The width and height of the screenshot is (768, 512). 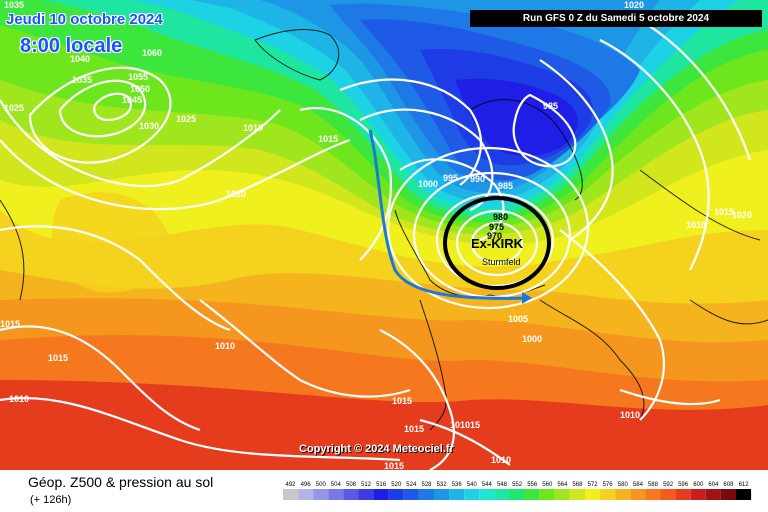 What do you see at coordinates (547, 485) in the screenshot?
I see `legend-label: 560` at bounding box center [547, 485].